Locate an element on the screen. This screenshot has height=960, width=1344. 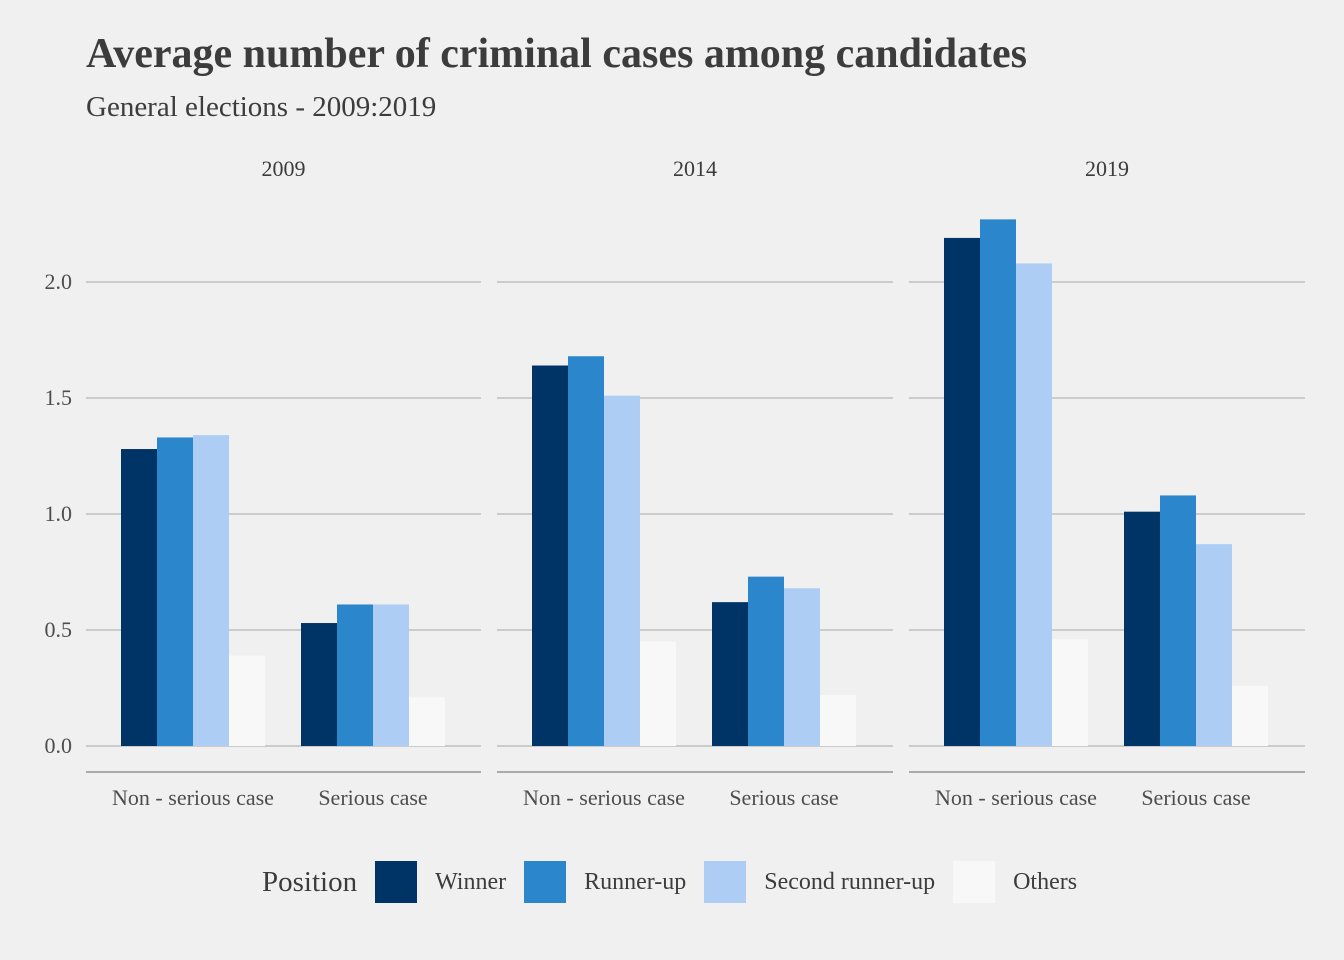
legend-item-winner: Winner is located at coordinates (440, 882).